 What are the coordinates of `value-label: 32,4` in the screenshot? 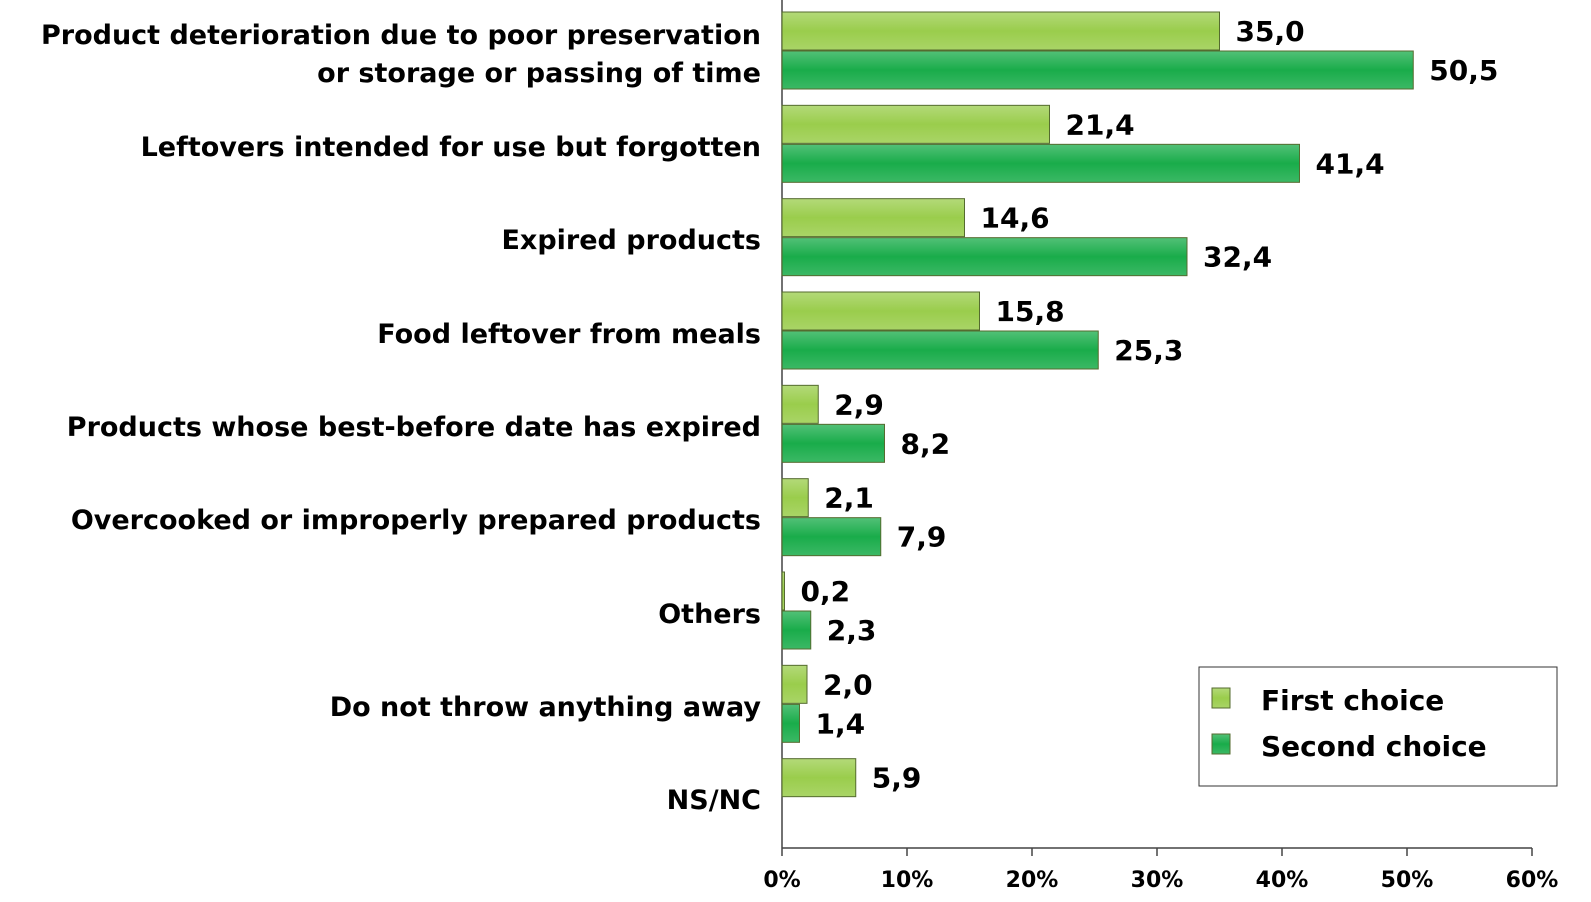 It's located at (1237, 257).